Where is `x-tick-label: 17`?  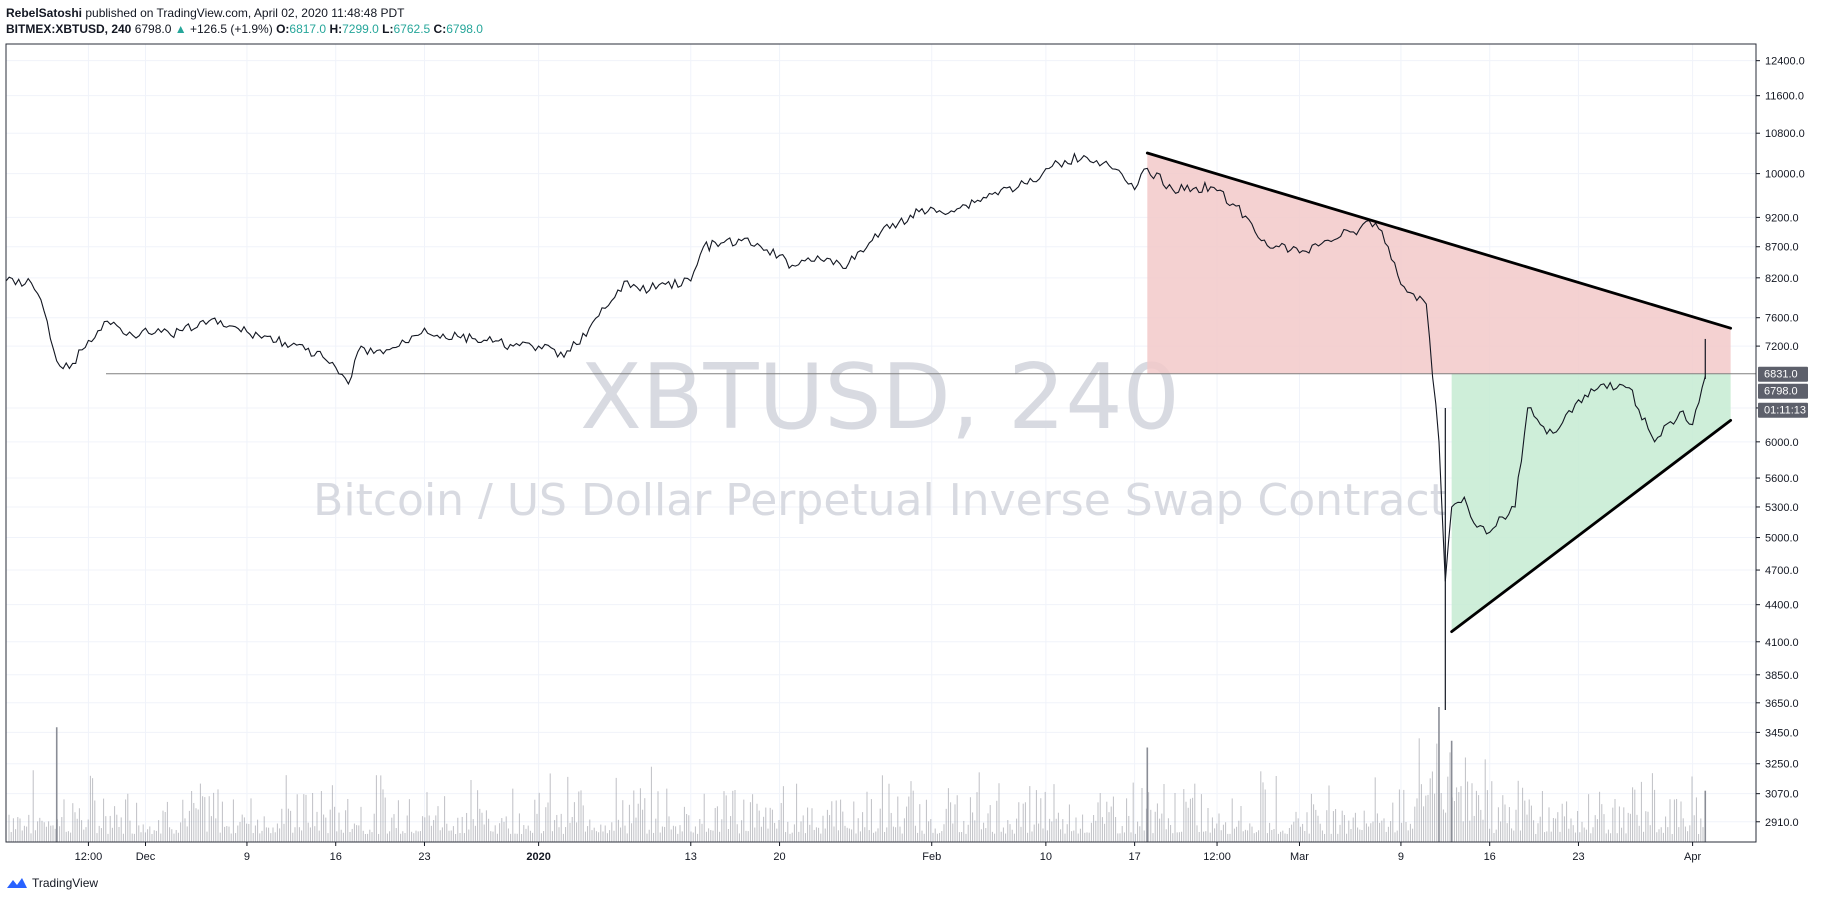
x-tick-label: 17 is located at coordinates (1134, 857).